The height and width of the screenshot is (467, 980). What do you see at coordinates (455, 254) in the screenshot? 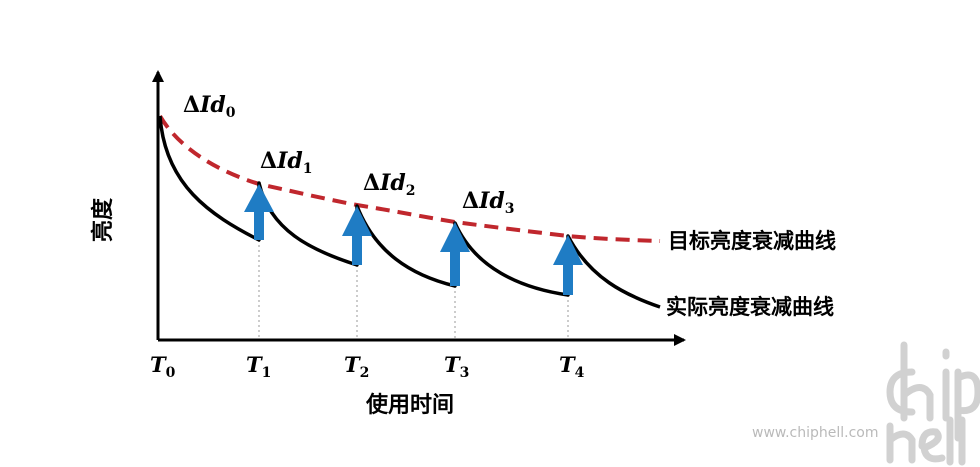
I see `arrow-t3` at bounding box center [455, 254].